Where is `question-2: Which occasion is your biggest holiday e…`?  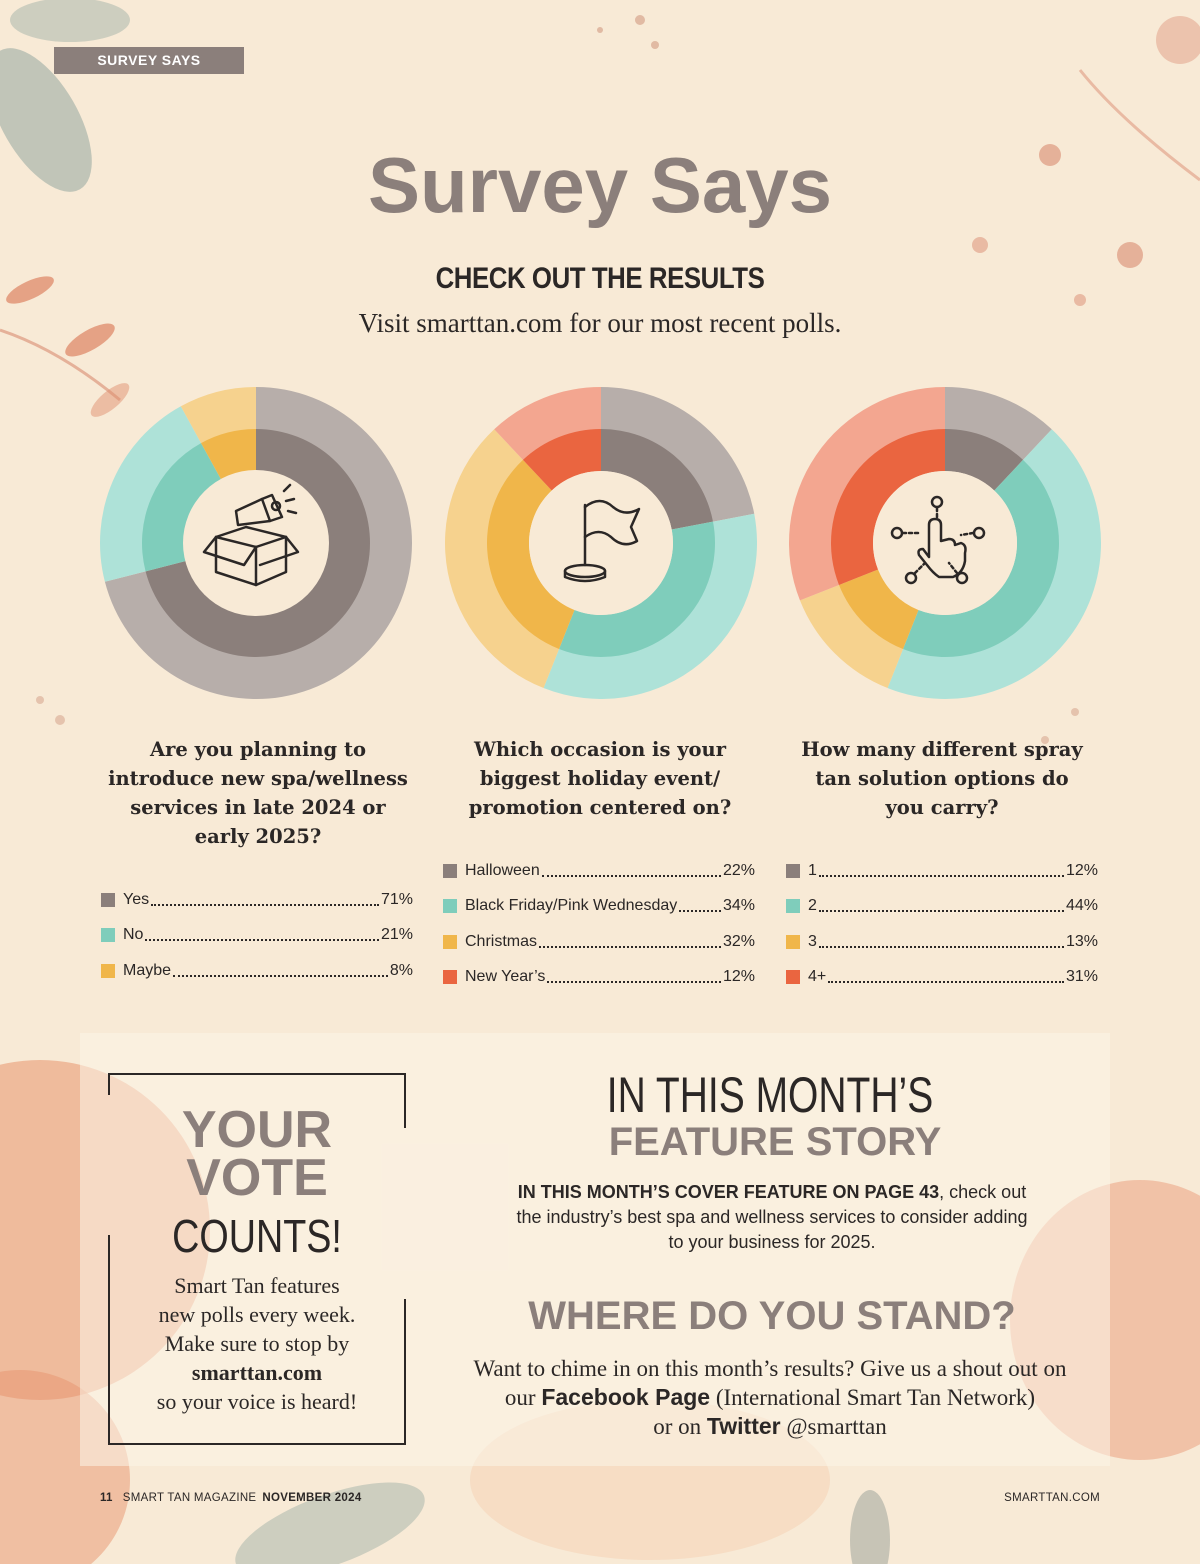
question-2: Which occasion is your biggest holiday e… is located at coordinates (600, 778).